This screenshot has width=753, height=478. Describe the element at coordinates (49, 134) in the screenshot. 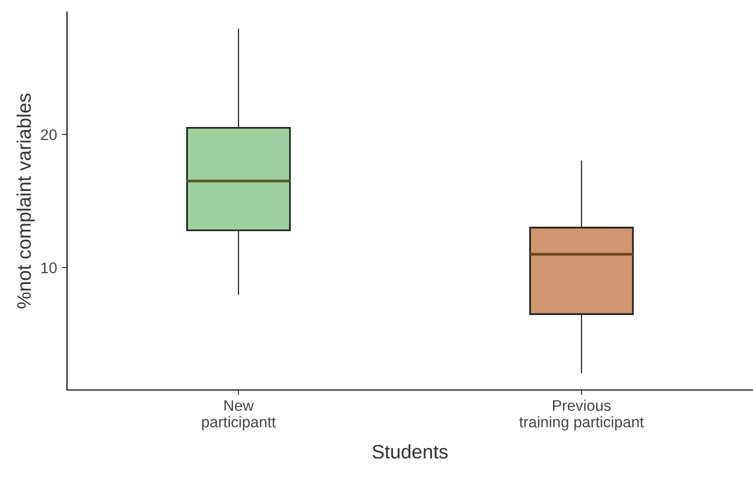

I see `y-tick-label: 20` at that location.